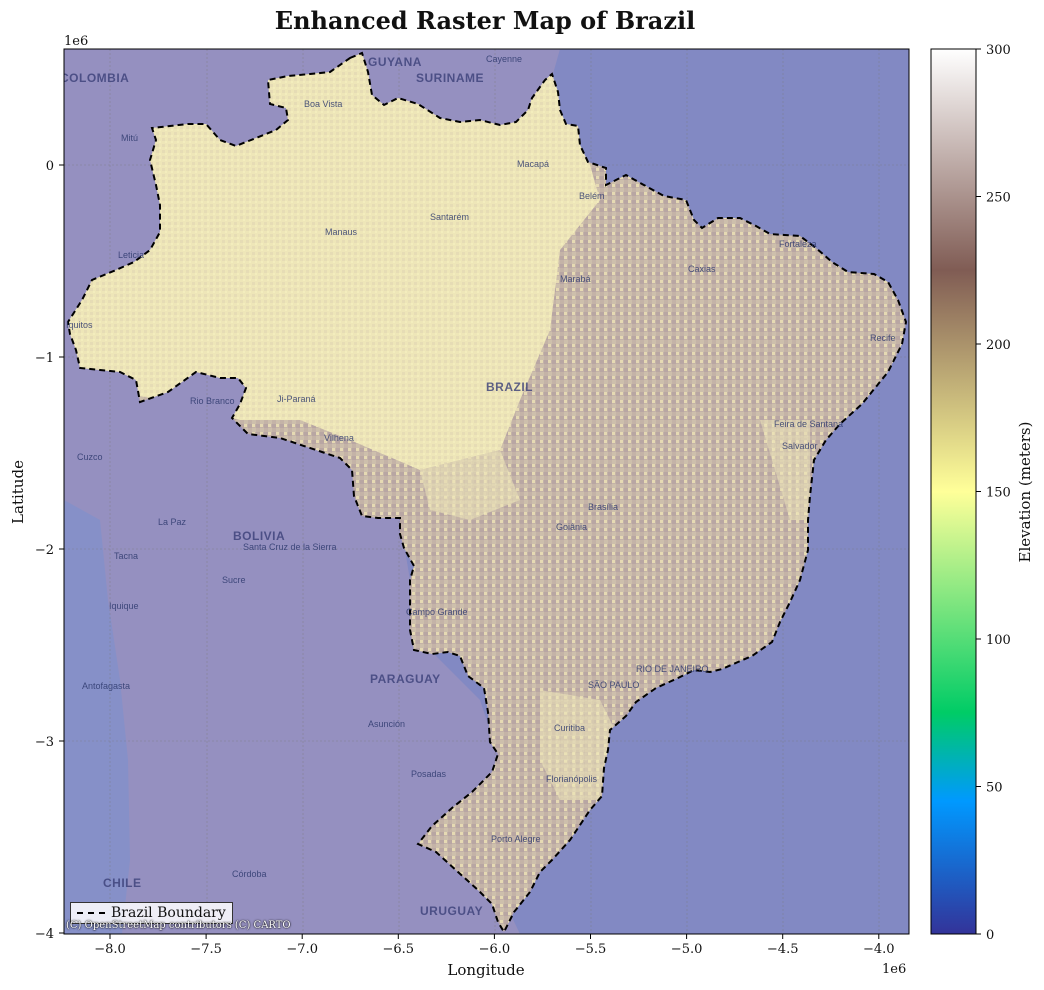 The width and height of the screenshot is (1044, 990). What do you see at coordinates (131, 255) in the screenshot?
I see `city-label: Leticia` at bounding box center [131, 255].